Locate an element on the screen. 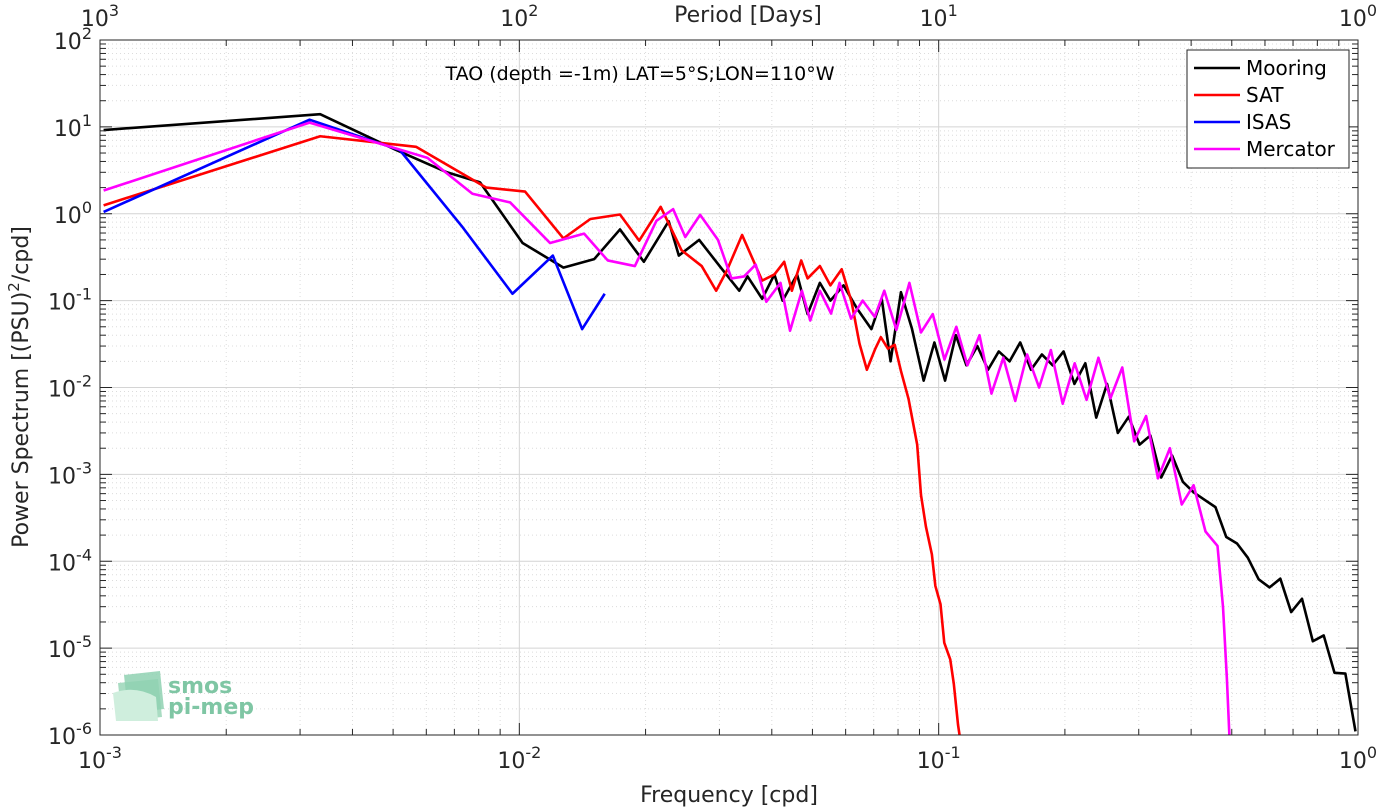 This screenshot has width=1383, height=809. y-tick-label-exp: 1 is located at coordinates (87, 120).